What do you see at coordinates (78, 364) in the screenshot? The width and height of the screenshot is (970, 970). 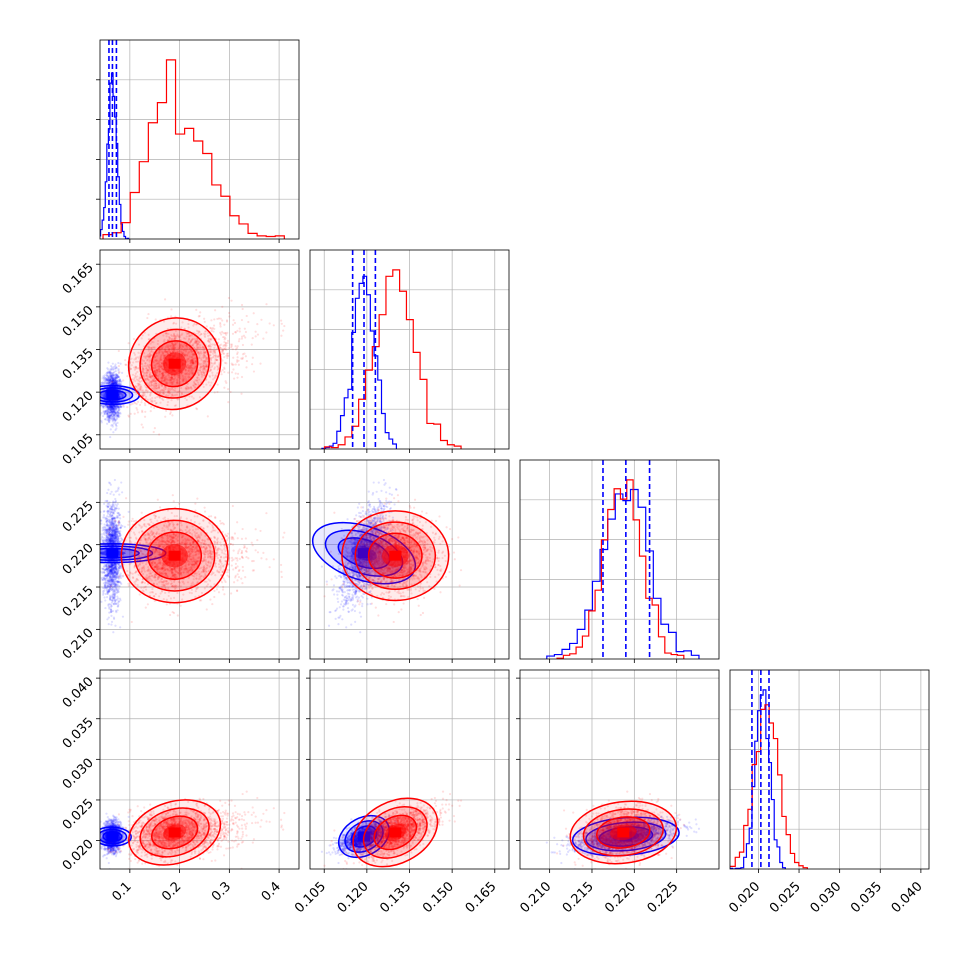 I see `y-tick-label: 0.135` at bounding box center [78, 364].